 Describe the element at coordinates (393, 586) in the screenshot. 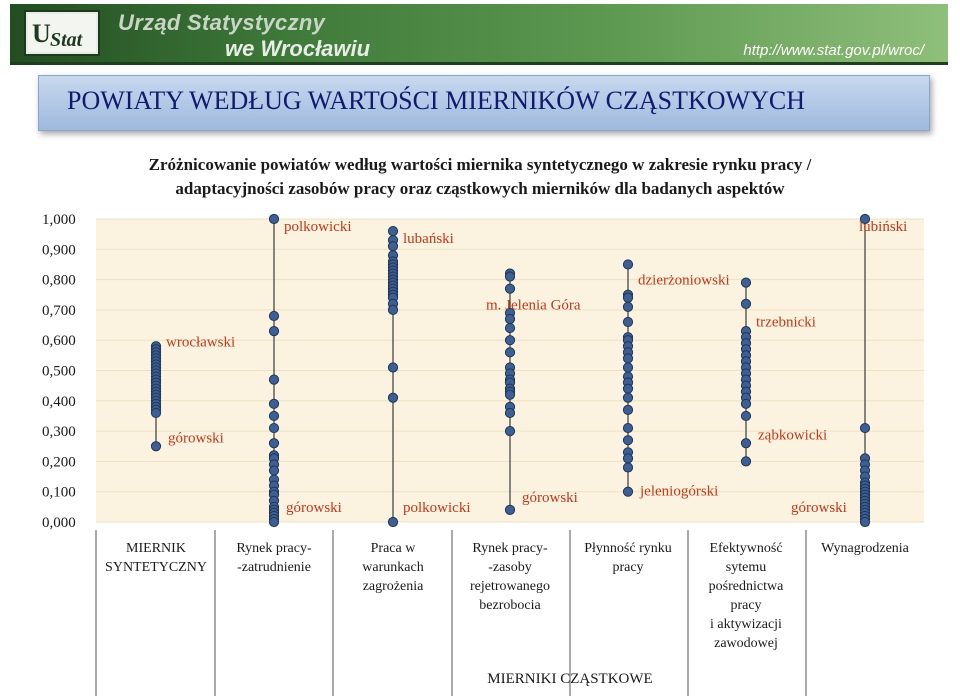

I see `category-label: zagrożenia` at that location.